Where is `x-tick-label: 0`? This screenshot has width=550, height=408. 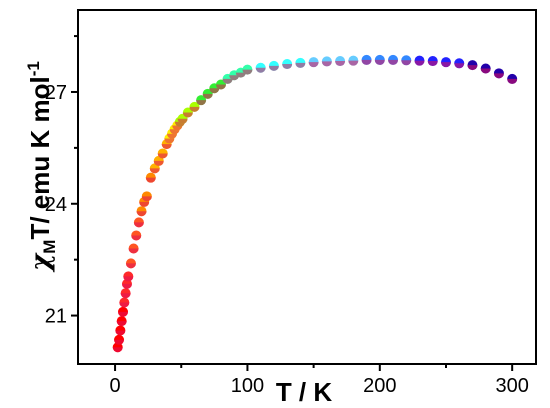 x-tick-label: 0 is located at coordinates (115, 386).